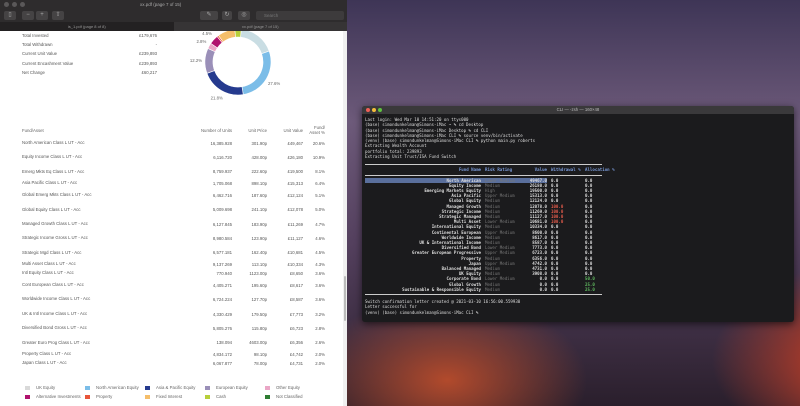 Image resolution: width=800 pixels, height=406 pixels. What do you see at coordinates (539, 232) in the screenshot?
I see `terminal-cell: 8600.0` at bounding box center [539, 232].